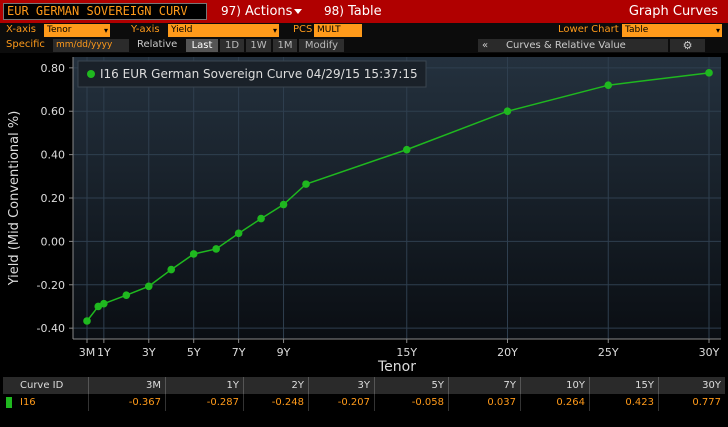  I want to click on table-cell: 0.423, so click(623, 402).